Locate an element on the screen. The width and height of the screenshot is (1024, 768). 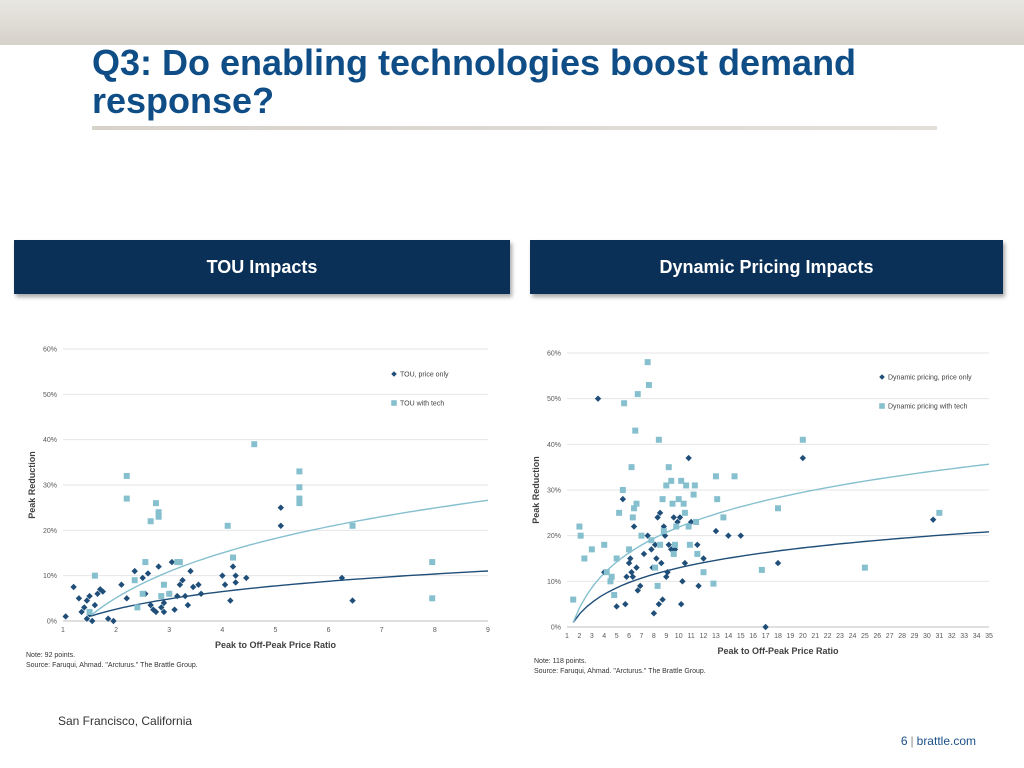
x-tick-label: 13 is located at coordinates (716, 636).